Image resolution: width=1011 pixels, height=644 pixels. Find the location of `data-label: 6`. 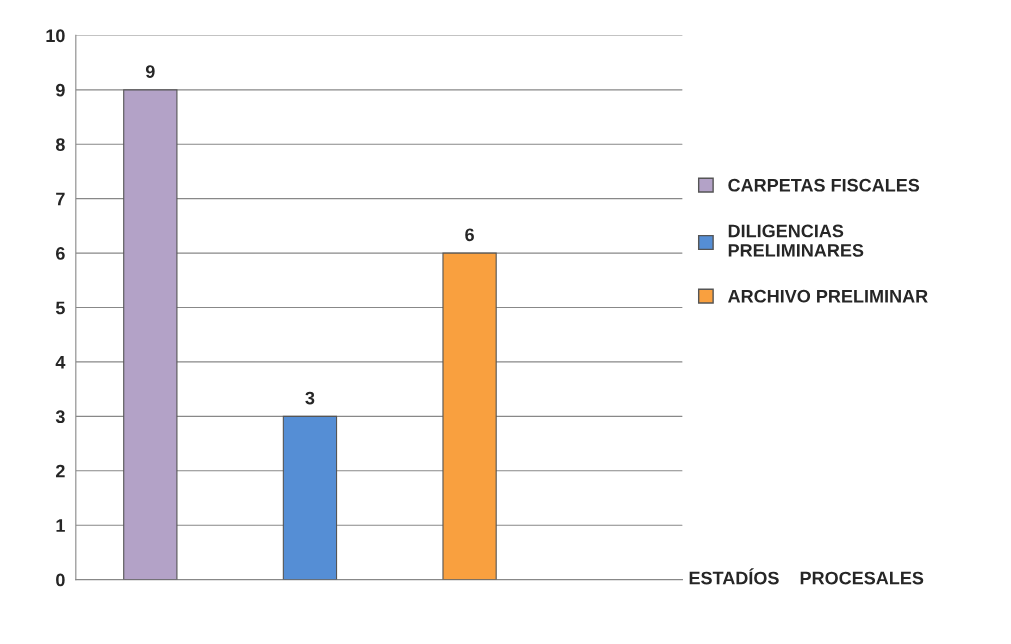

data-label: 6 is located at coordinates (469, 235).